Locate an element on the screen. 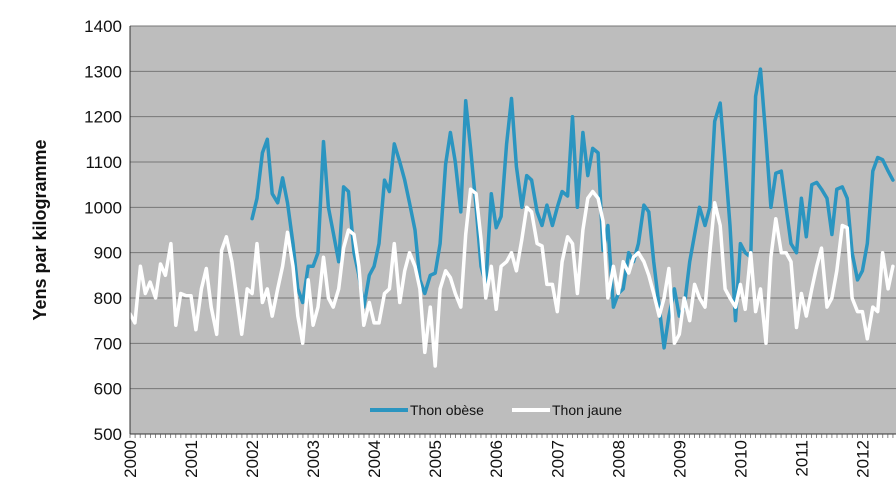 The width and height of the screenshot is (896, 490). x-tick-label: 2006 is located at coordinates (496, 459).